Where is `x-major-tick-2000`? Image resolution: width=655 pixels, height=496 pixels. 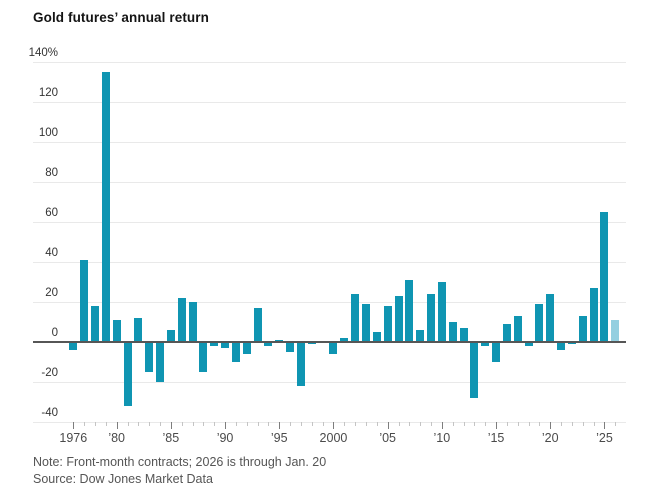 x-major-tick-2000 is located at coordinates (334, 425).